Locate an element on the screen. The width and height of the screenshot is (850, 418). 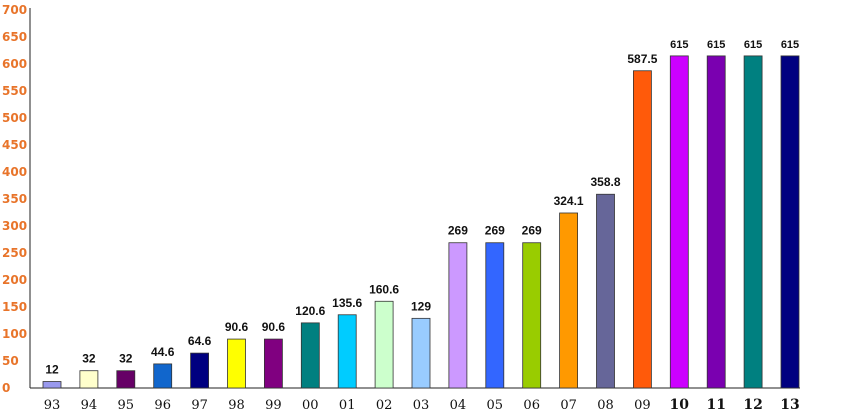
data-label: 12 is located at coordinates (52, 370).